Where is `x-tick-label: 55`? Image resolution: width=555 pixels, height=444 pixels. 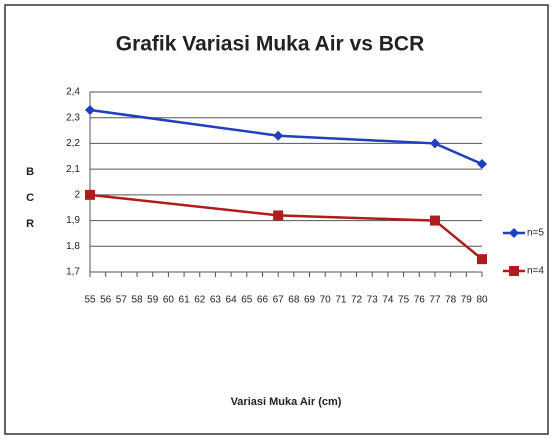
x-tick-label: 55 is located at coordinates (90, 300).